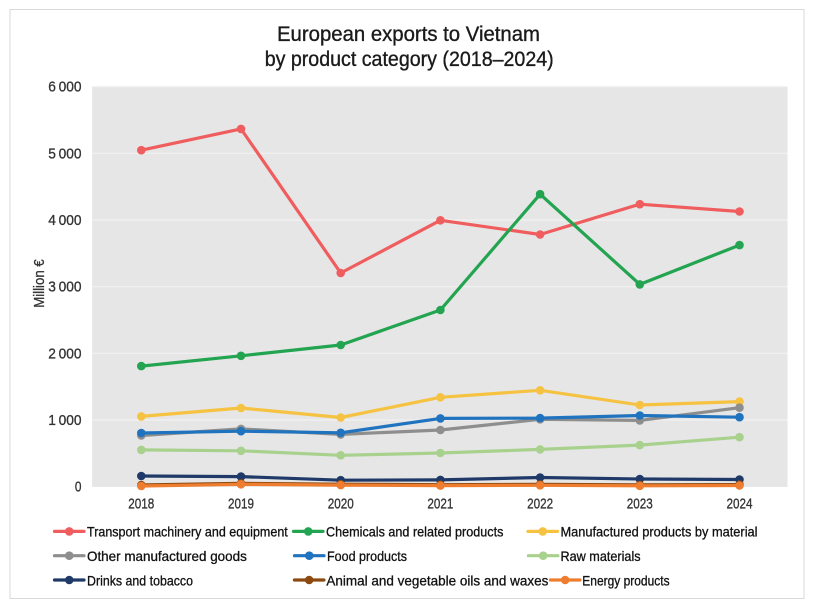  Describe the element at coordinates (414, 532) in the screenshot. I see `svg-text: Chemicals and related products` at that location.